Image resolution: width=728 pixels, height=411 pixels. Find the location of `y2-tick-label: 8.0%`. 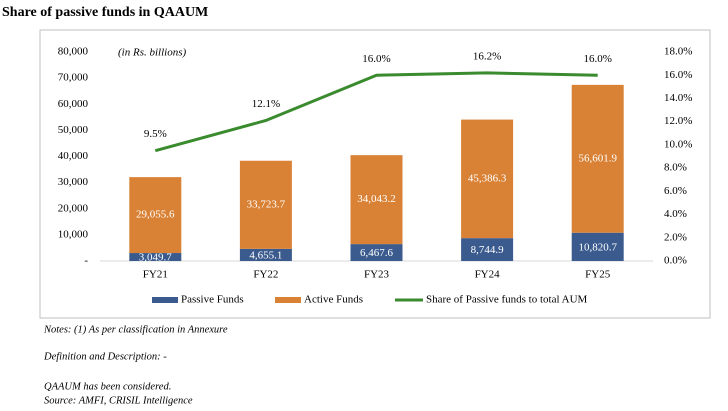

y2-tick-label: 8.0% is located at coordinates (675, 168).